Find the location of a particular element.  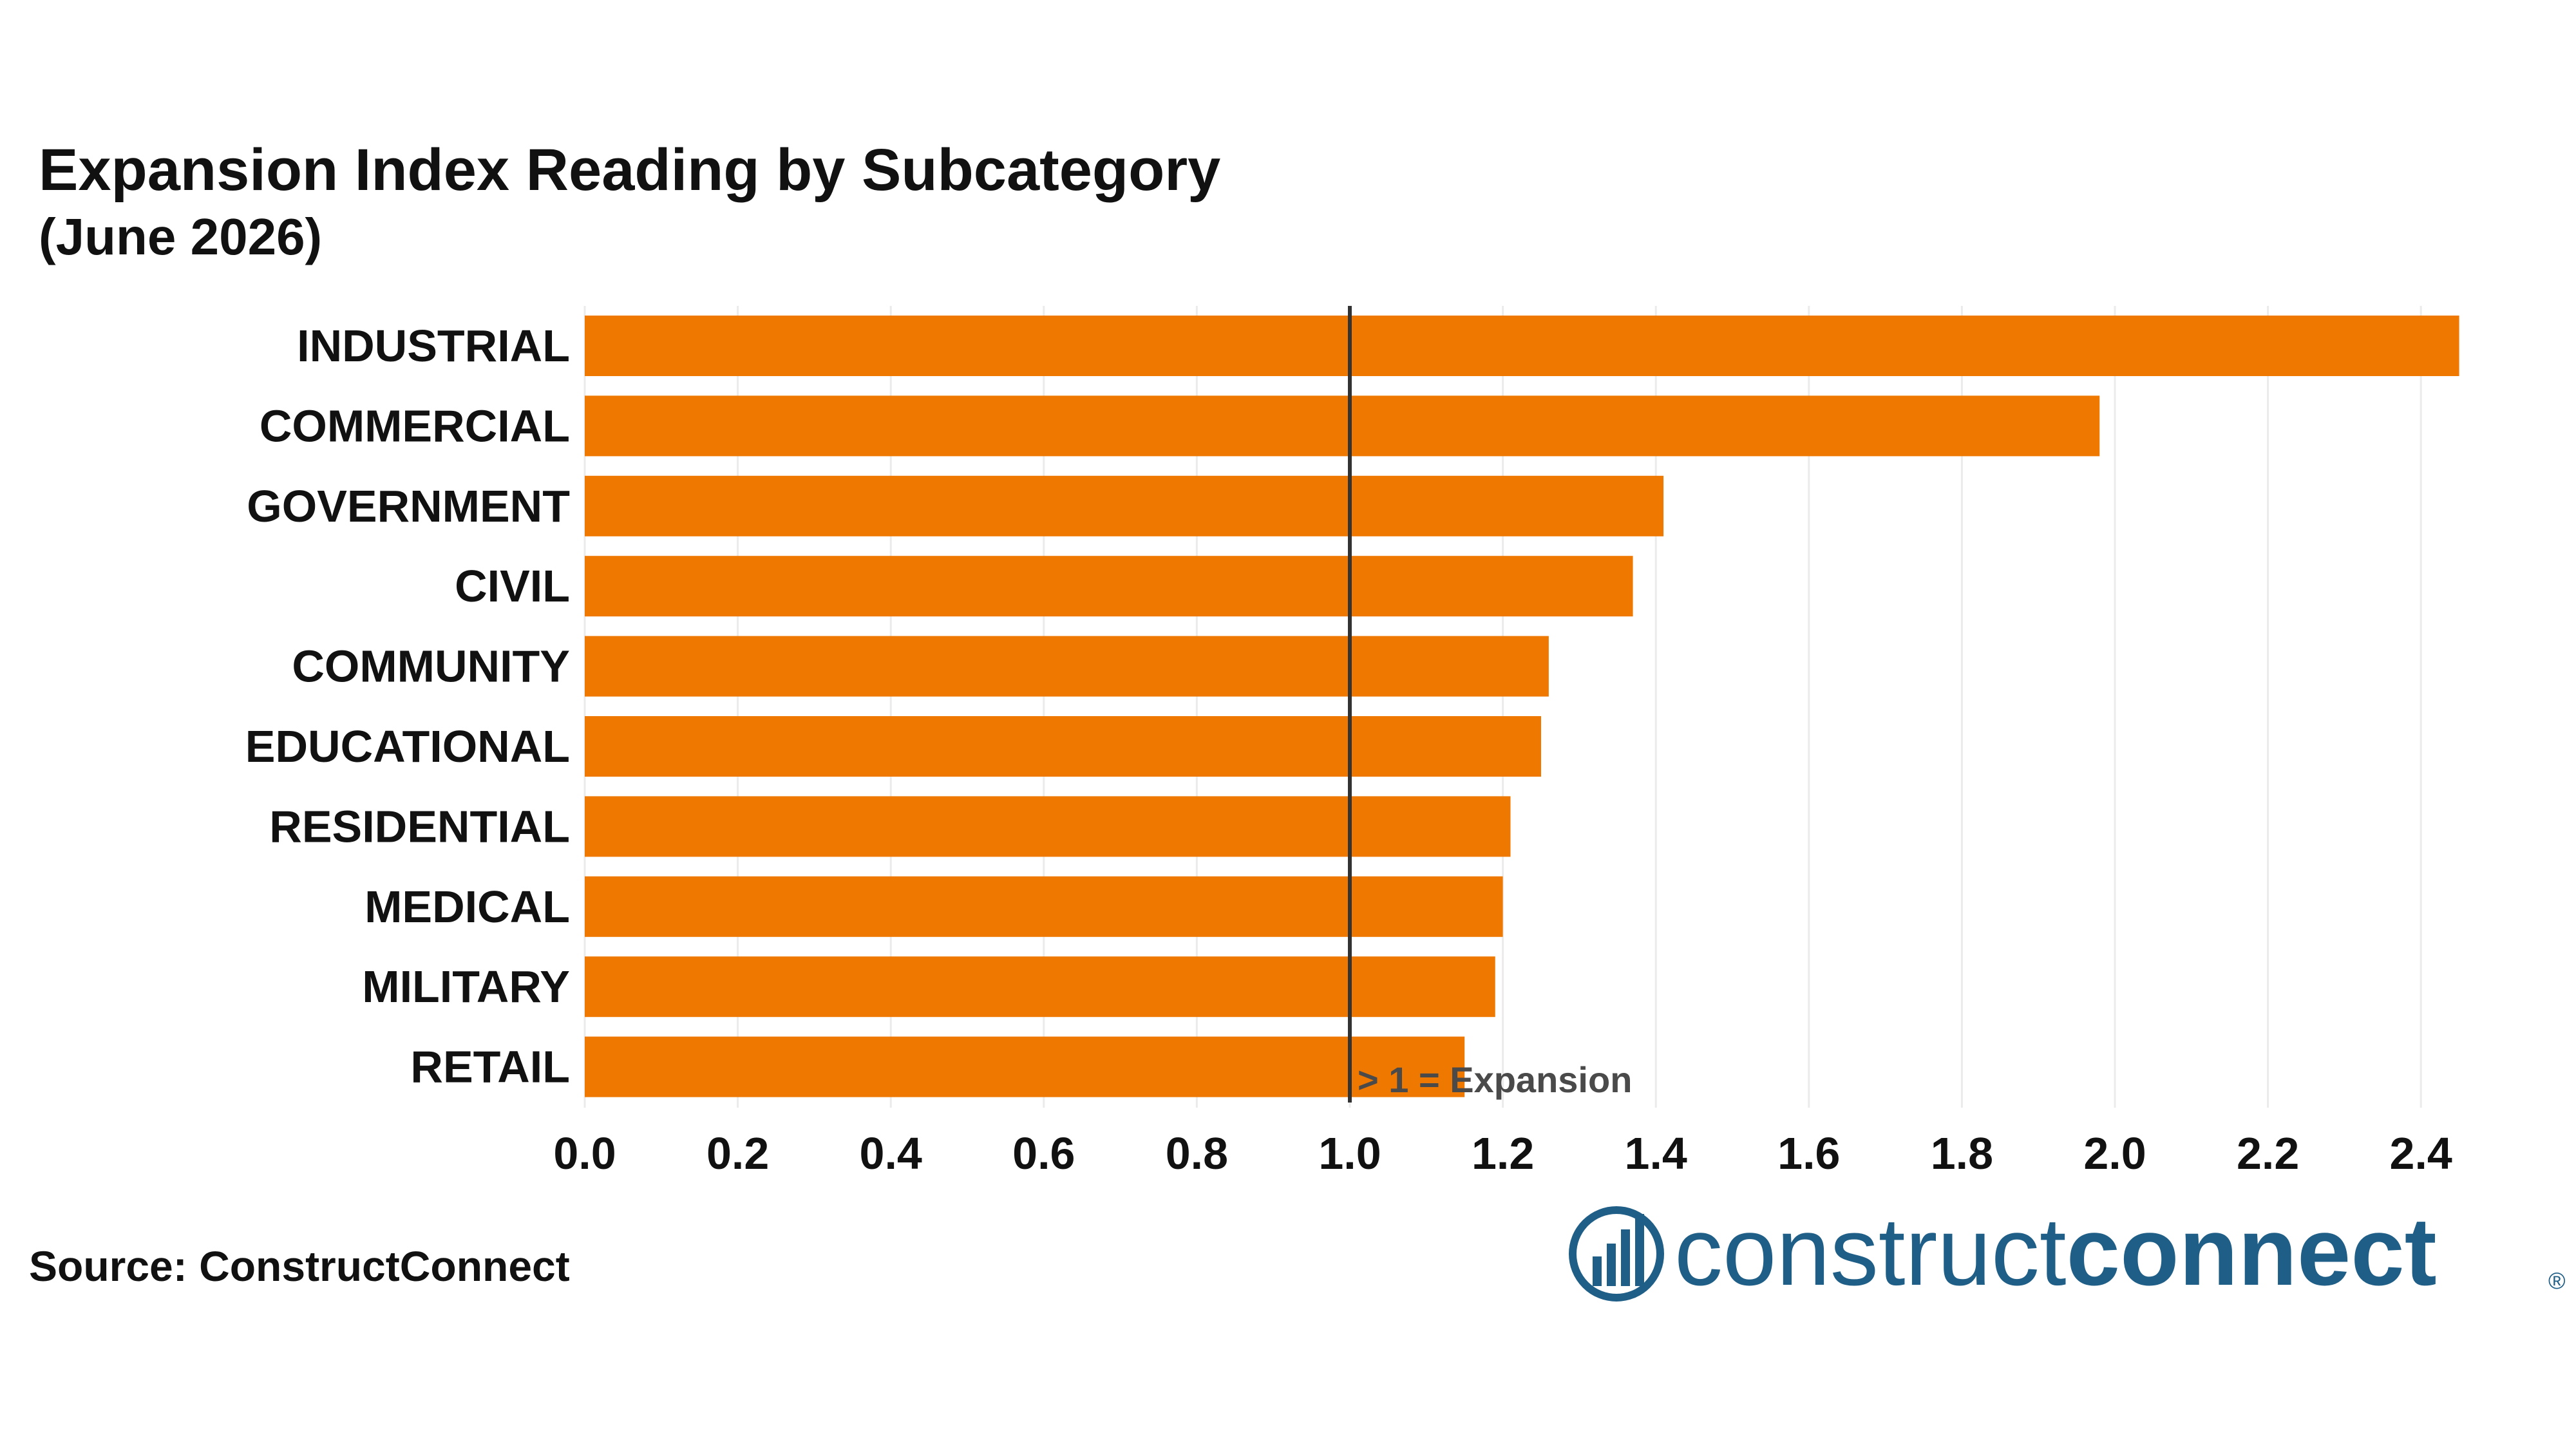

logo-text-light: construct is located at coordinates (1870, 1251).